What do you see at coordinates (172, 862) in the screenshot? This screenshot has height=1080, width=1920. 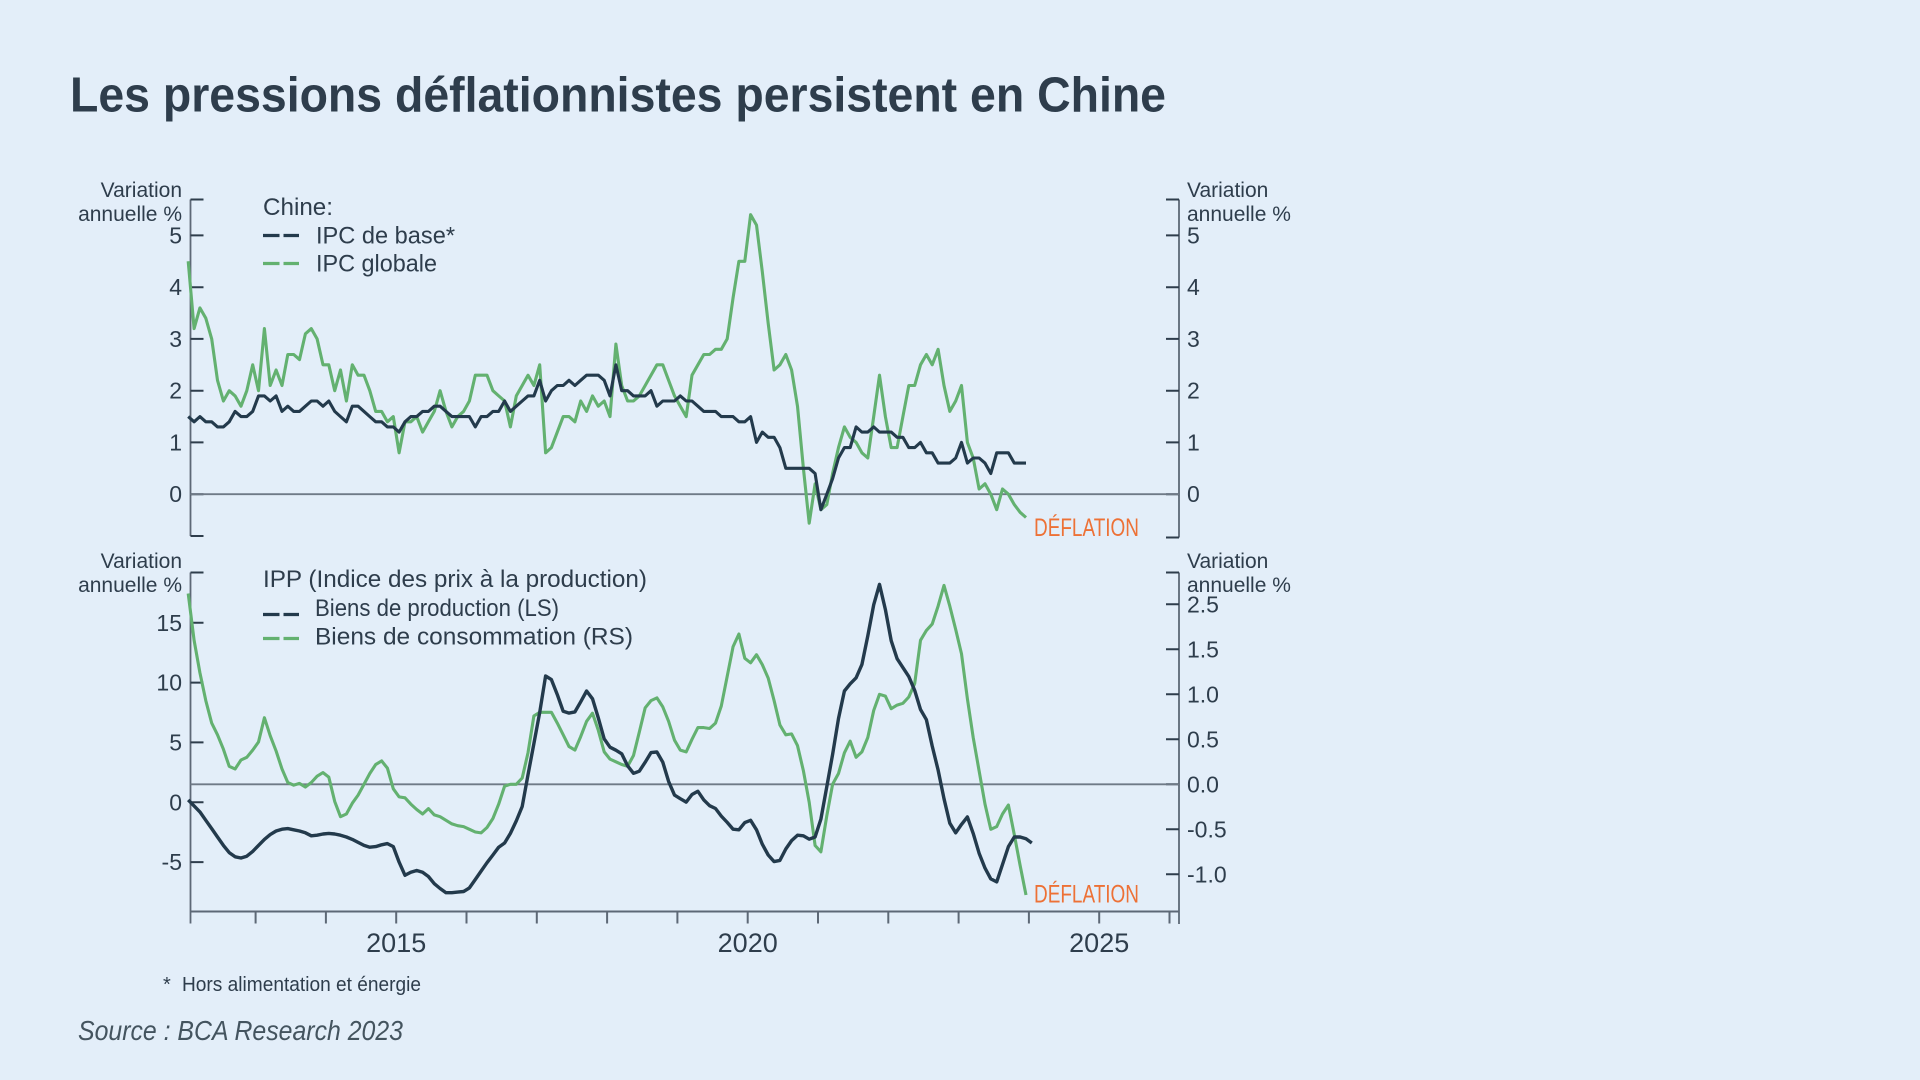 I see `svg-text: -5` at bounding box center [172, 862].